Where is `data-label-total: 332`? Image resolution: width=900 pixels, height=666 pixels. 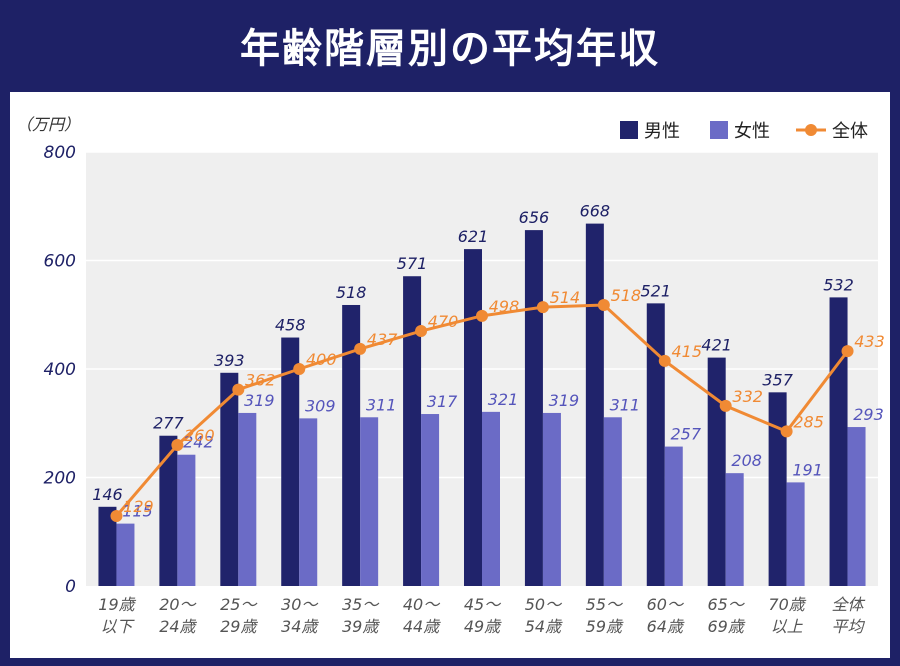
data-label-total: 332 is located at coordinates (747, 396).